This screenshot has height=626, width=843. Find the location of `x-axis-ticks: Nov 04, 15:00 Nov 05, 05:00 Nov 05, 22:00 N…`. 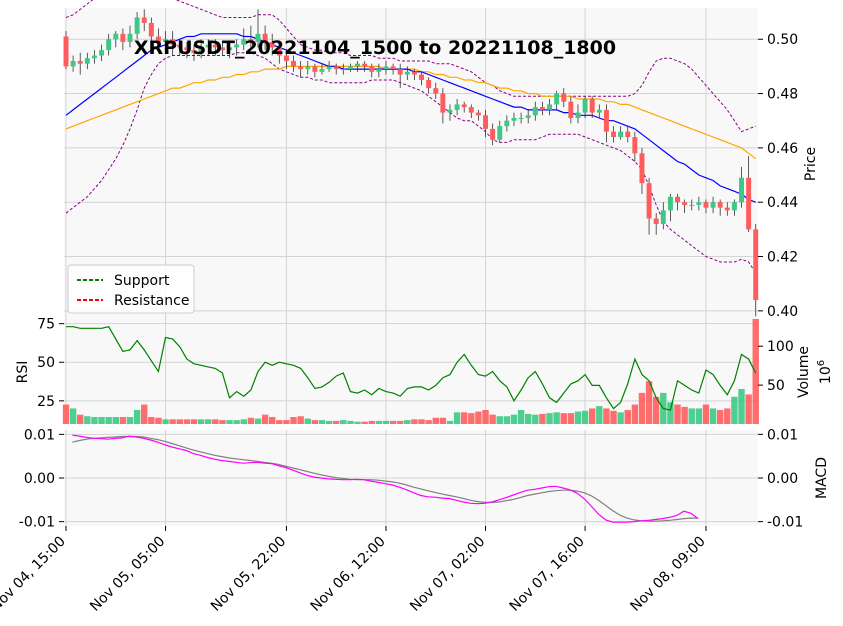

x-axis-ticks: Nov 04, 15:00 Nov 05, 05:00 Nov 05, 22:00 N… is located at coordinates (354, 570).